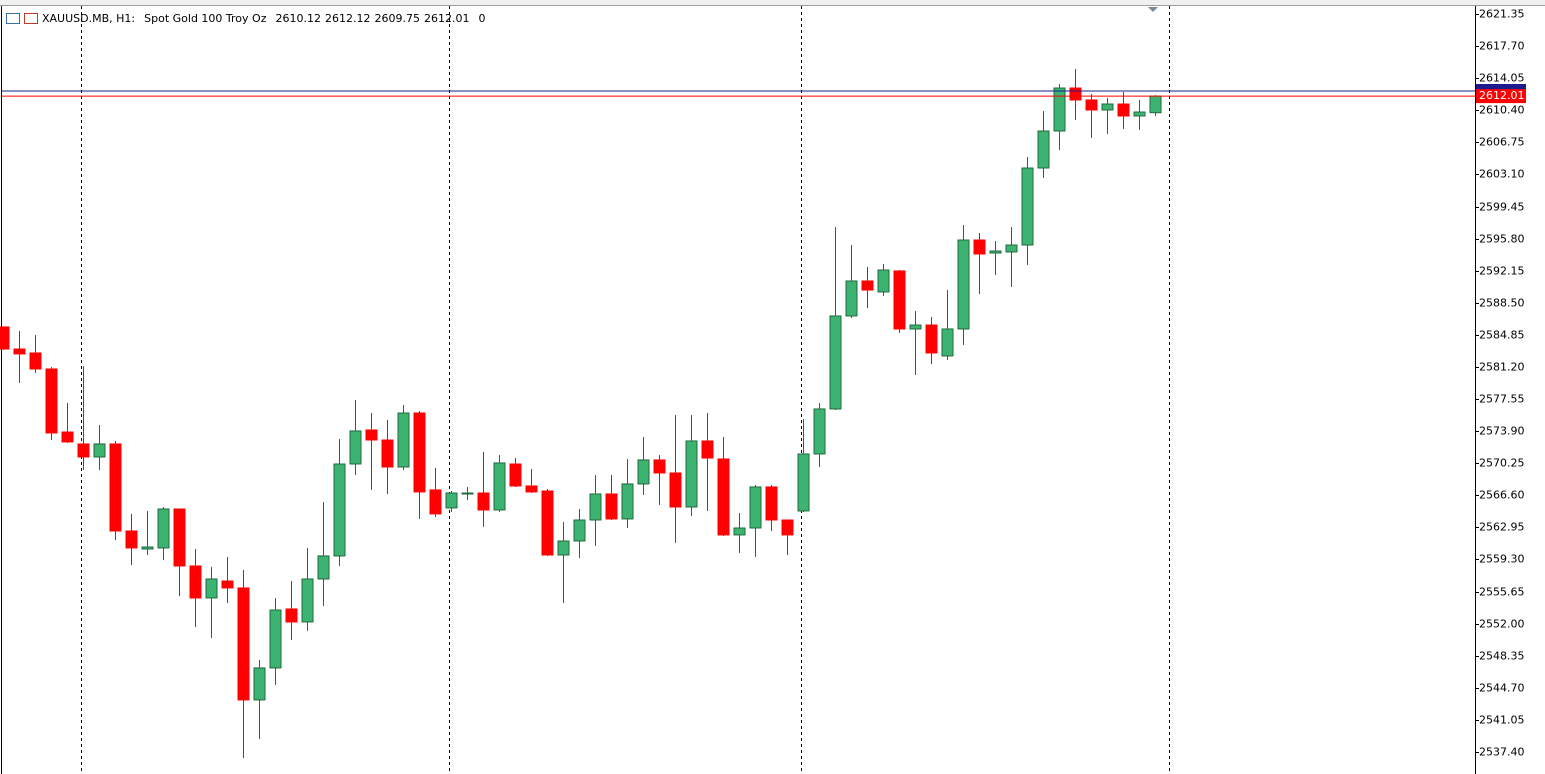 This screenshot has width=1545, height=774. What do you see at coordinates (13, 18) in the screenshot?
I see `icon` at bounding box center [13, 18].